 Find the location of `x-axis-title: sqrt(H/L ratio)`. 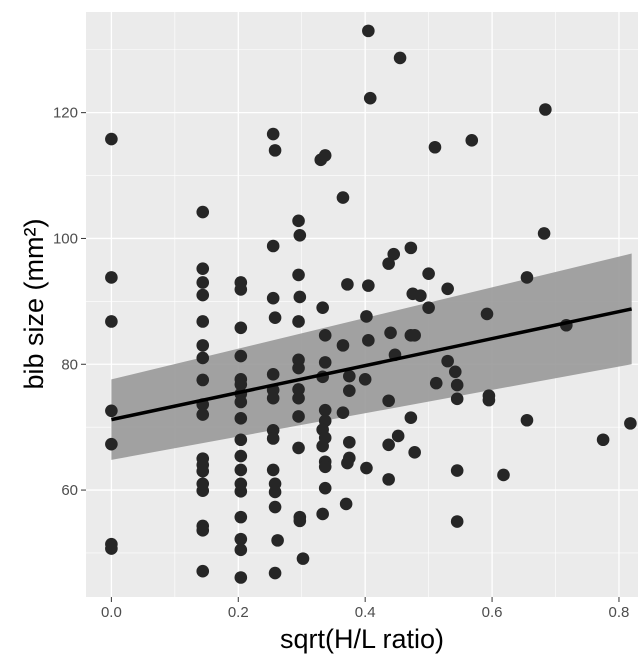

x-axis-title: sqrt(H/L ratio) is located at coordinates (362, 639).